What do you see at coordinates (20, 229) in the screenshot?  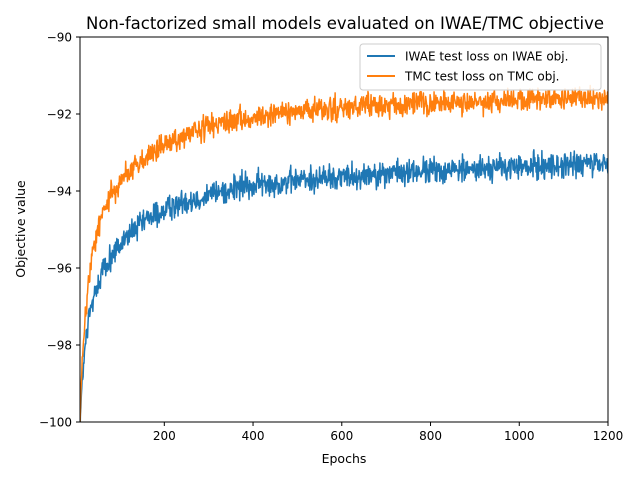 I see `y-axis-label: Objective value` at bounding box center [20, 229].